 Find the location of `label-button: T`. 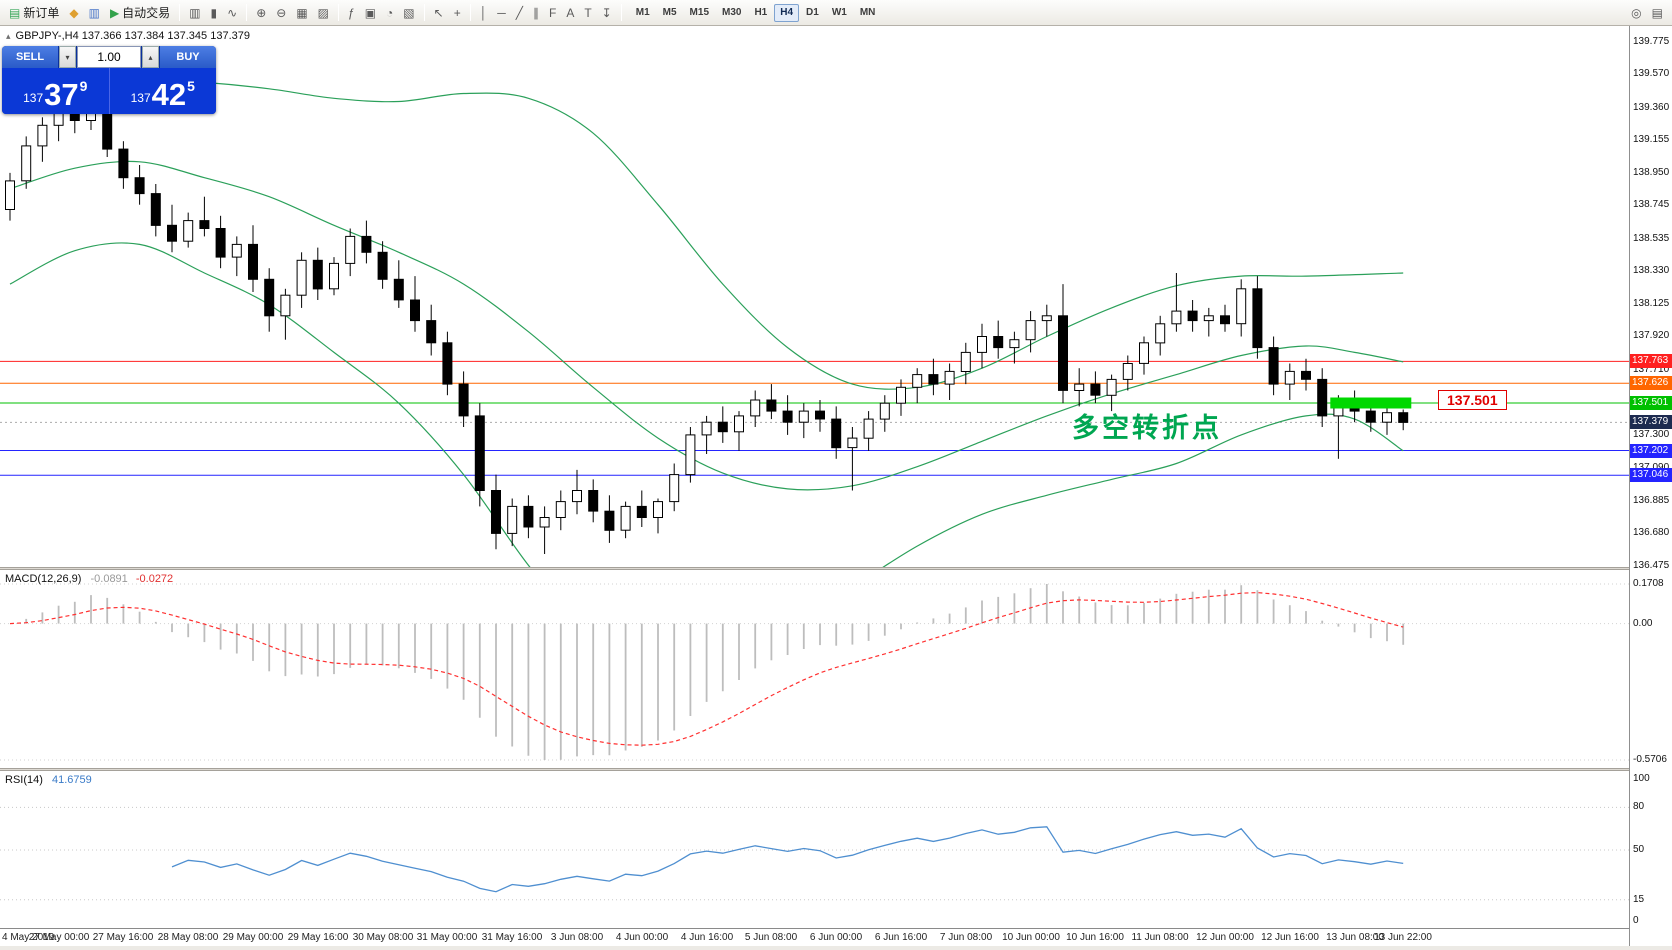

label-button: T is located at coordinates (587, 13).